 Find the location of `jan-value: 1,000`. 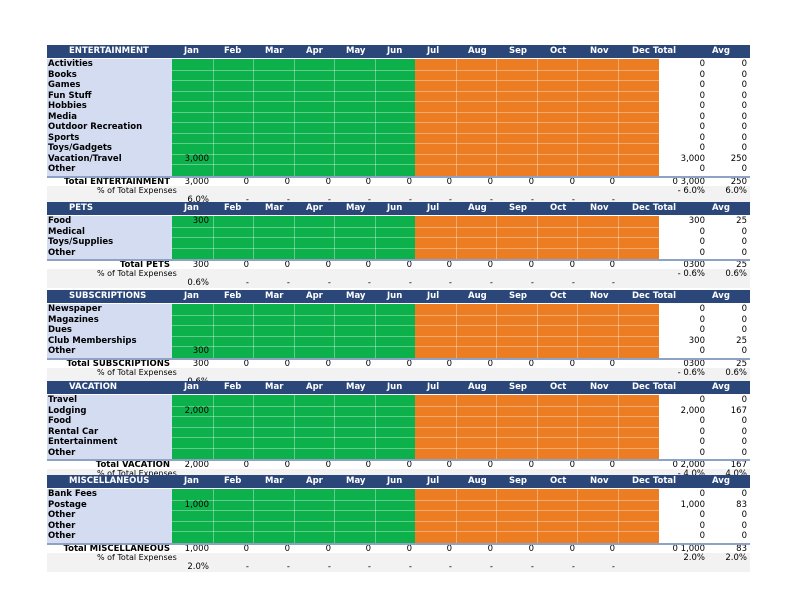

jan-value: 1,000 is located at coordinates (196, 504).